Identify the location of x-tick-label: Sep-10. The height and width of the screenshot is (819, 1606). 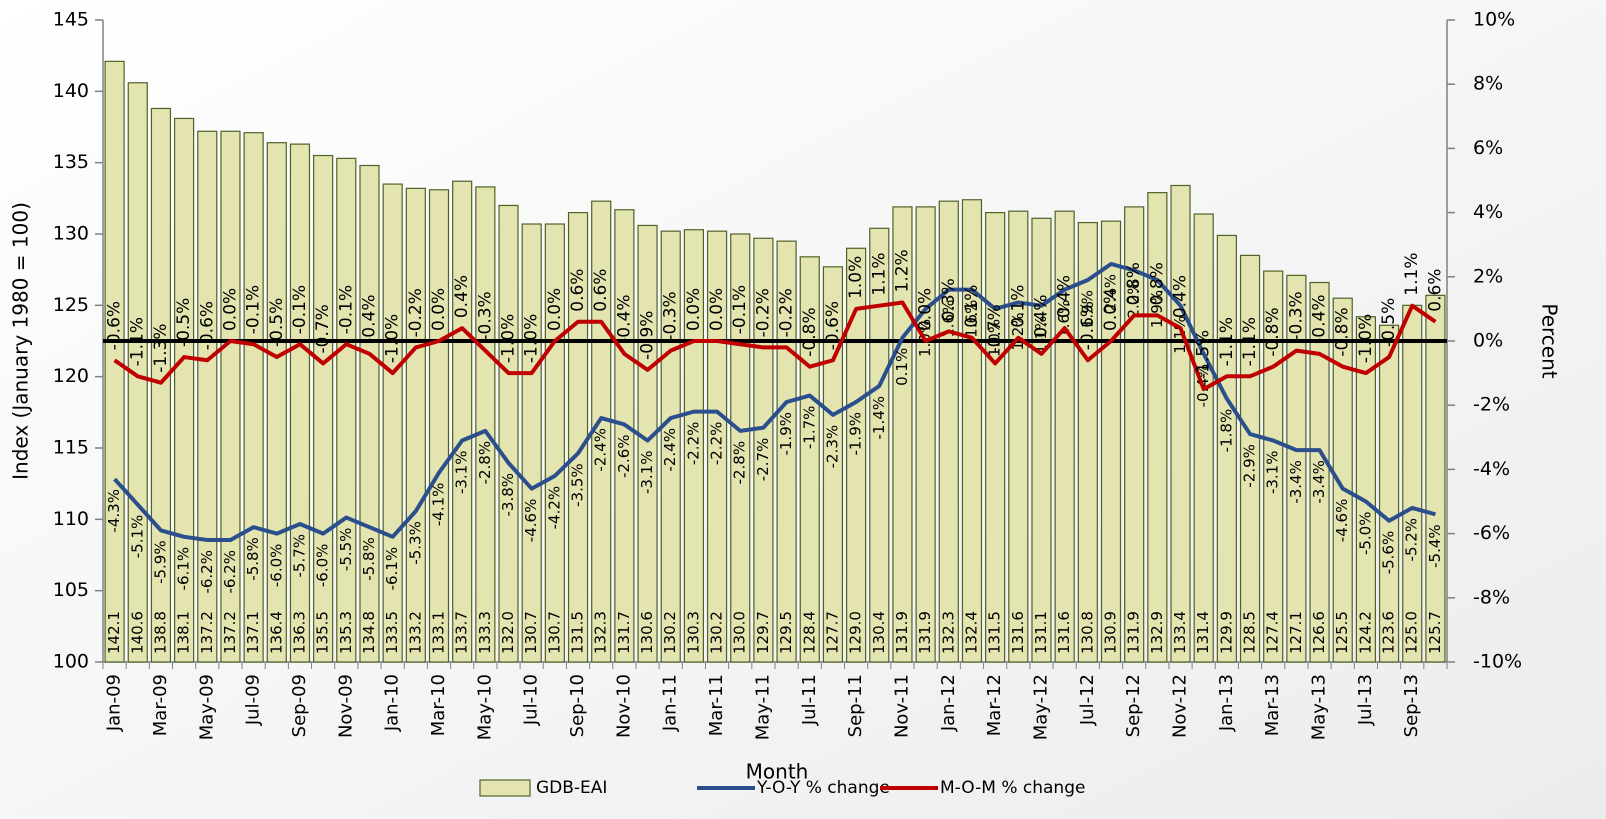
(577, 705).